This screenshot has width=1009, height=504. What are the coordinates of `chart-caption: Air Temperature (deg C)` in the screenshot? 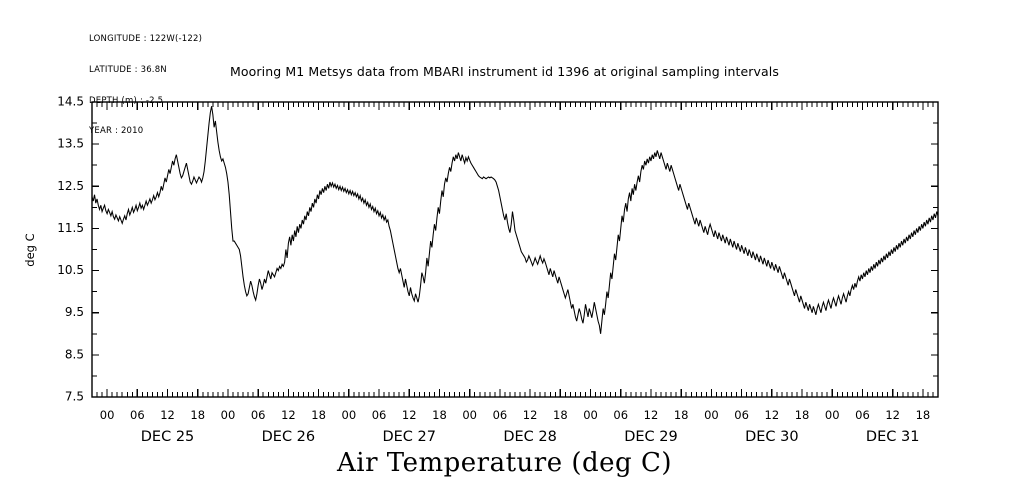 It's located at (504, 463).